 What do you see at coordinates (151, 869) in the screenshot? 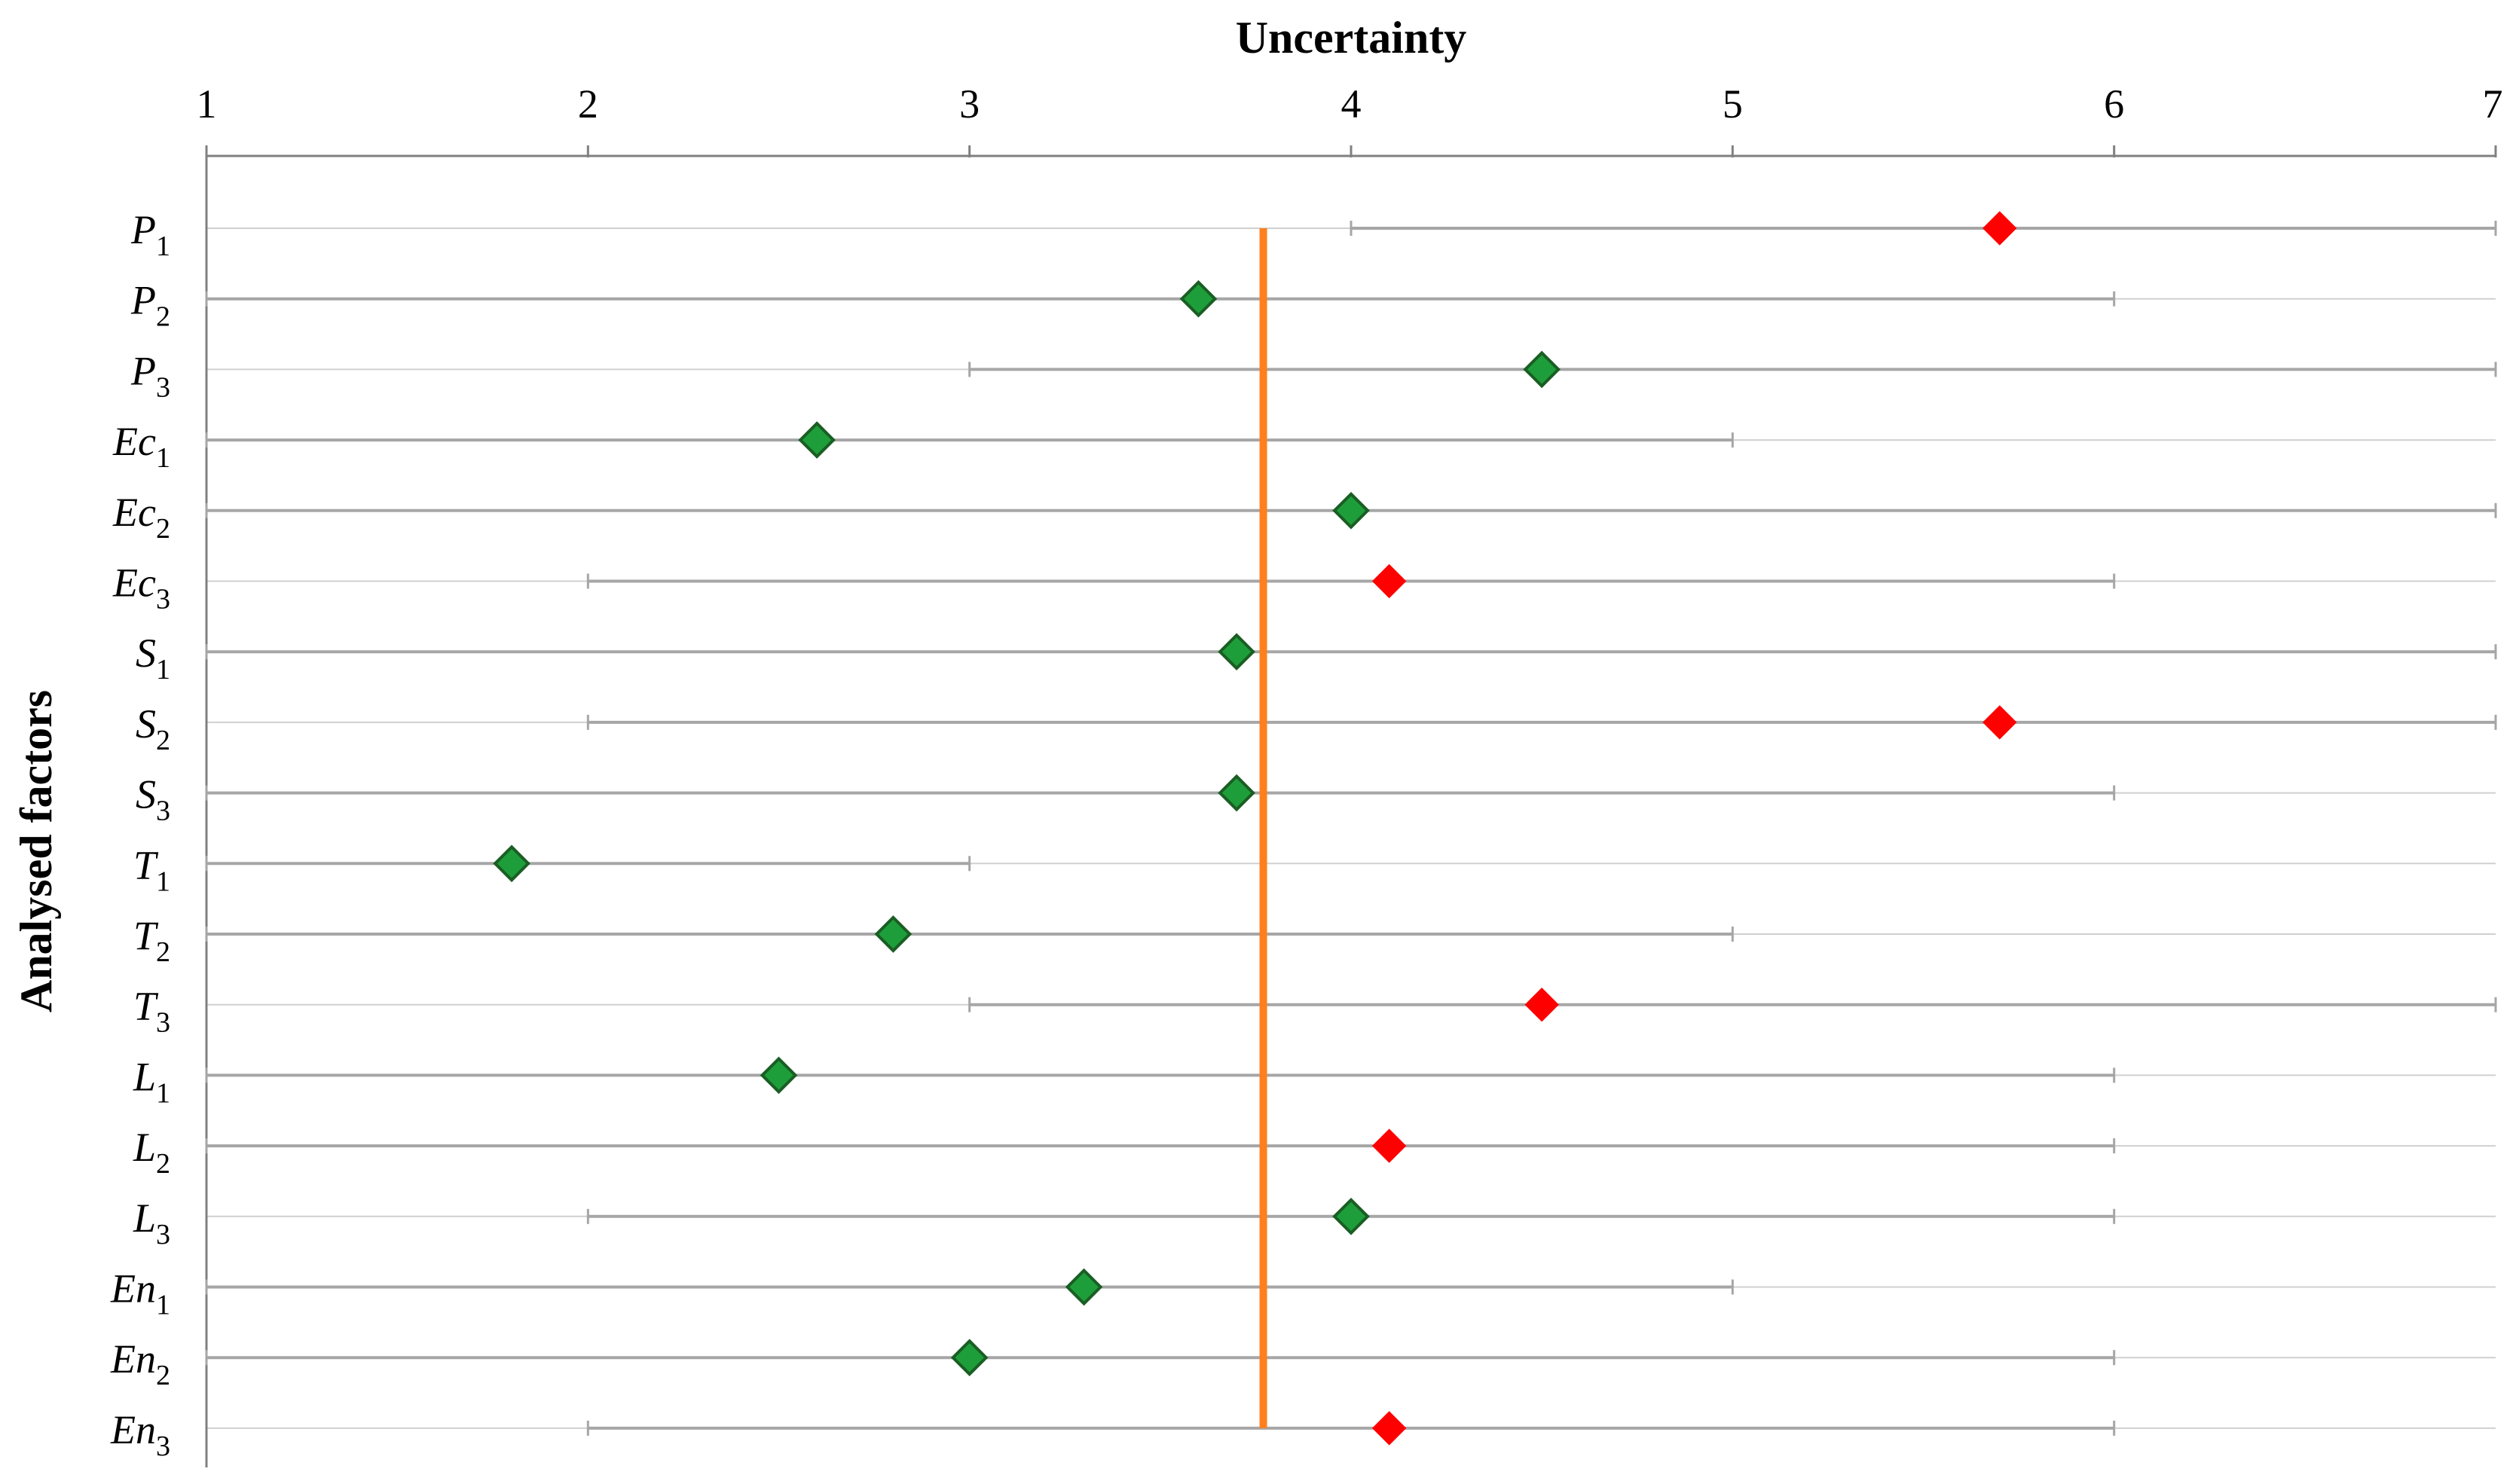
I see `category-label: T1` at bounding box center [151, 869].